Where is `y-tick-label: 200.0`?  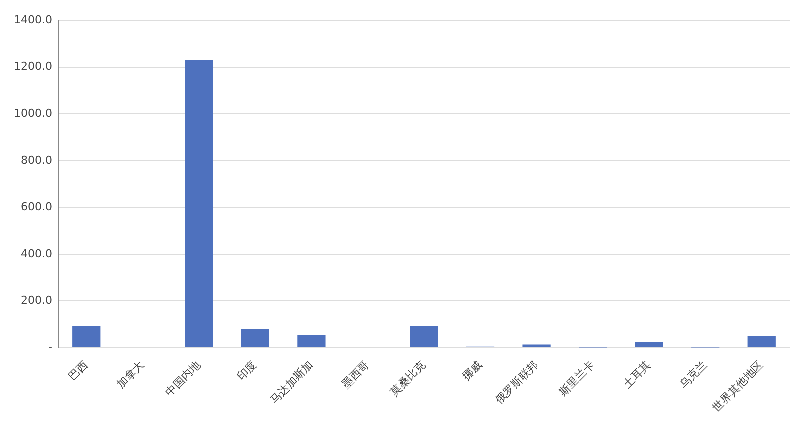
y-tick-label: 200.0 is located at coordinates (36, 301).